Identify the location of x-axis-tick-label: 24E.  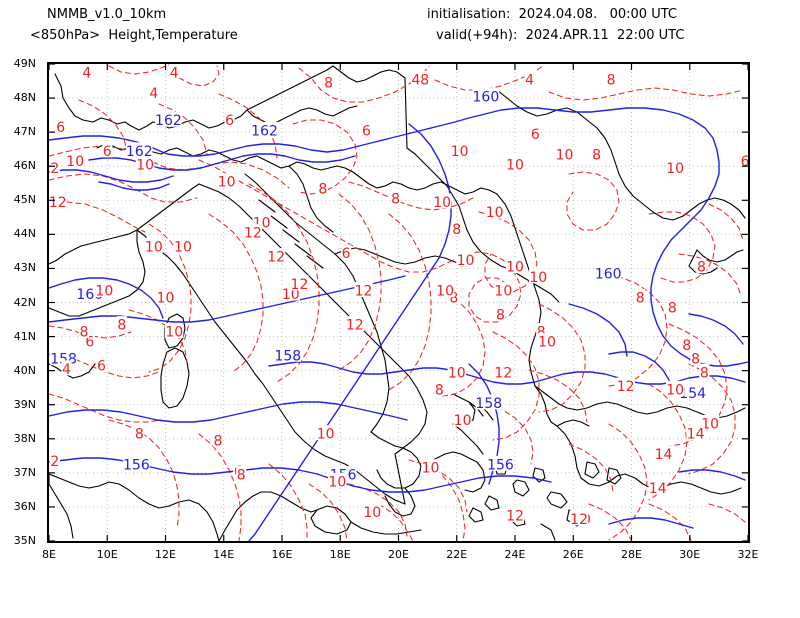
(515, 554).